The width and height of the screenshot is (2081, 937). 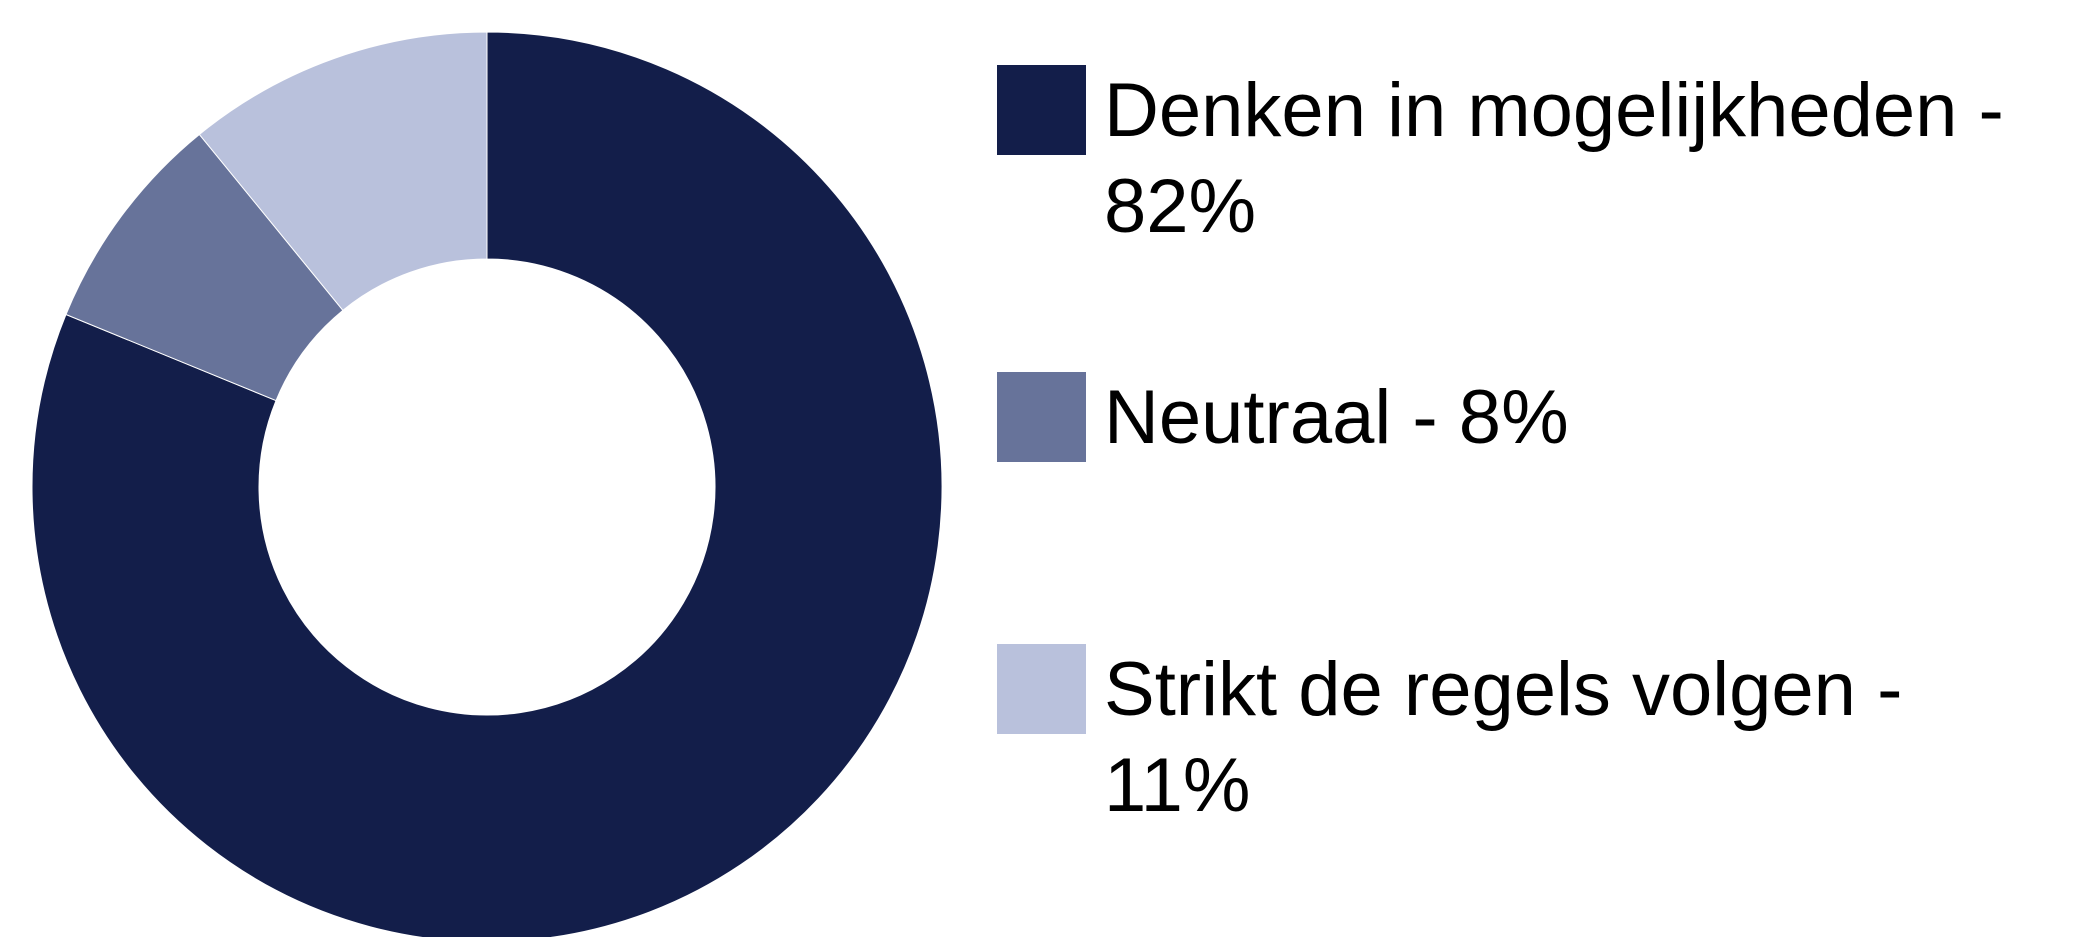 I want to click on legend-item: Denken in mogelijkheden - 82%, so click(x=1532, y=159).